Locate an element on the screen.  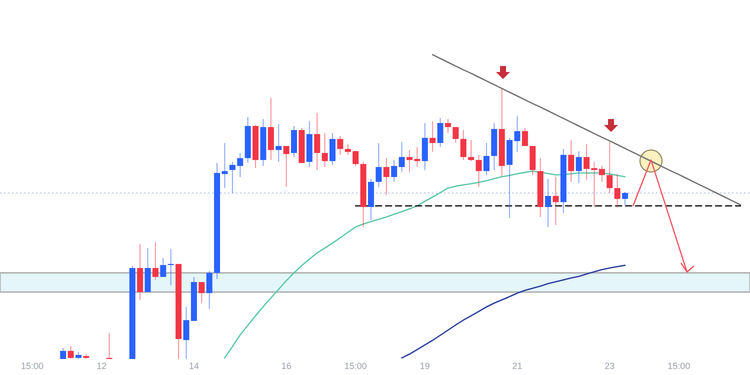
x-tick-label: 12 is located at coordinates (101, 366).